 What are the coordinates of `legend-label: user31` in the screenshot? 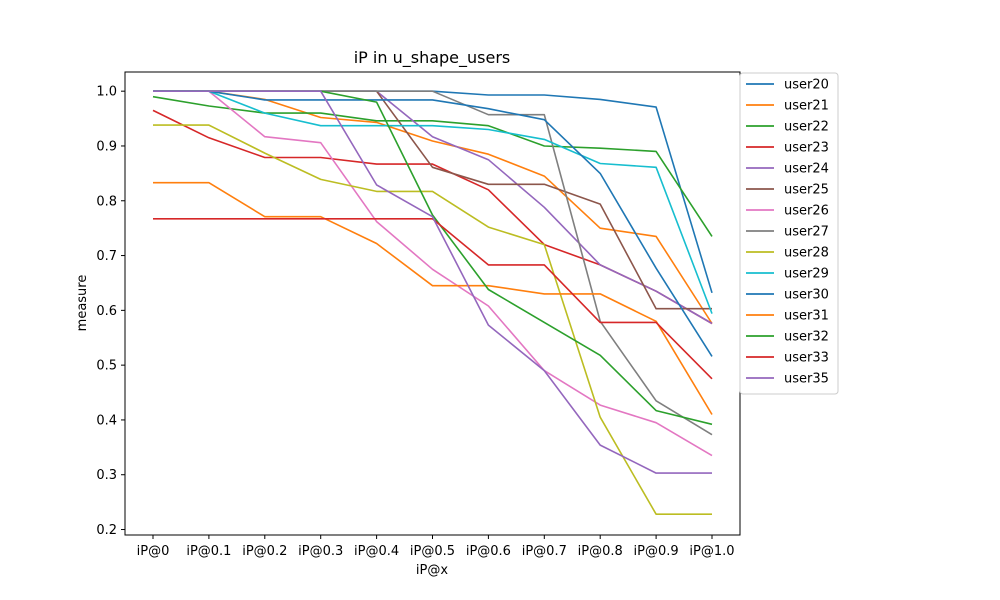 It's located at (806, 316).